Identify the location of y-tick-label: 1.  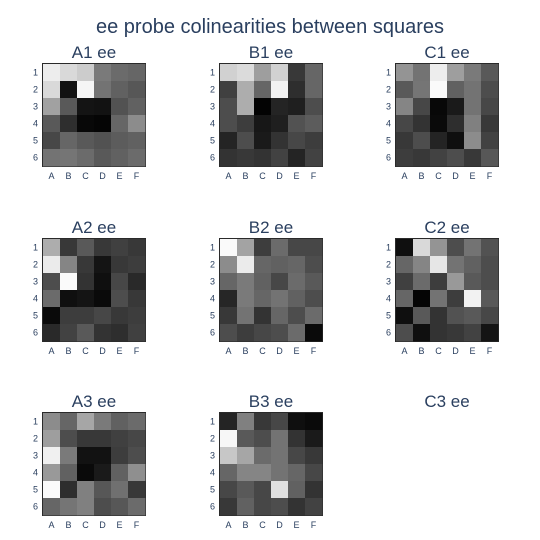
(388, 73).